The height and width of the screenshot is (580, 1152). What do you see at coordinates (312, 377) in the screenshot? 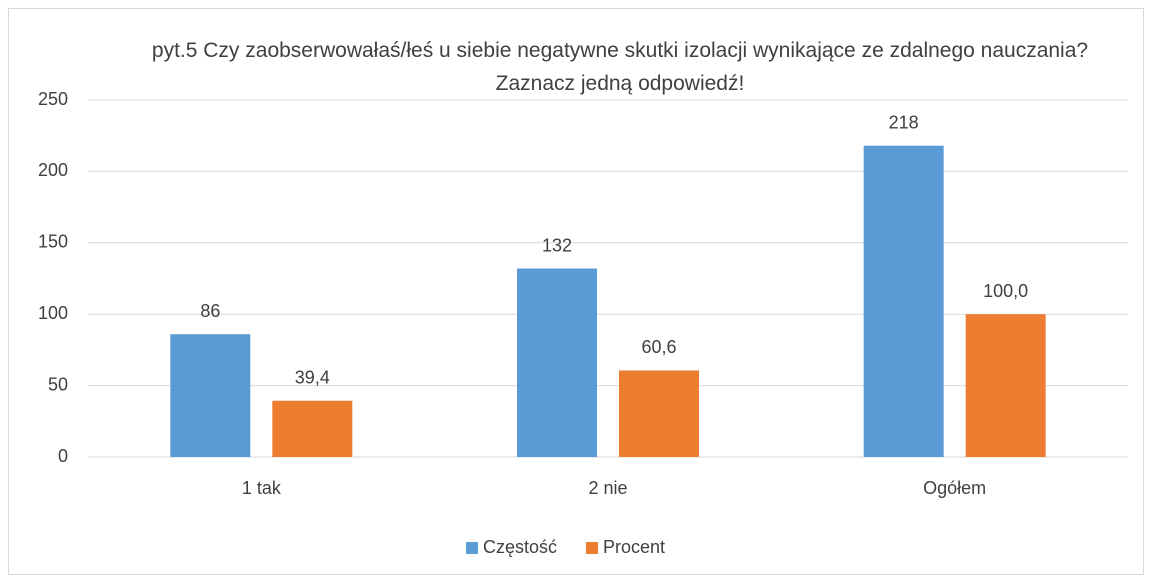
I see `data-label: 39,4` at bounding box center [312, 377].